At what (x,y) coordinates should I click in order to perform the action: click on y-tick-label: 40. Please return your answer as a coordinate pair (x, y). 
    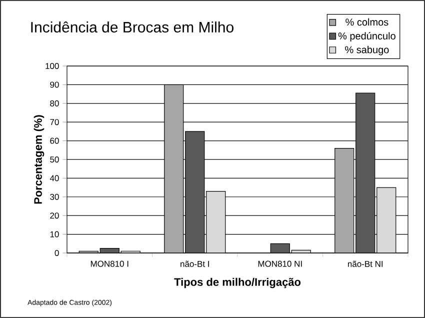
    Looking at the image, I should click on (54, 178).